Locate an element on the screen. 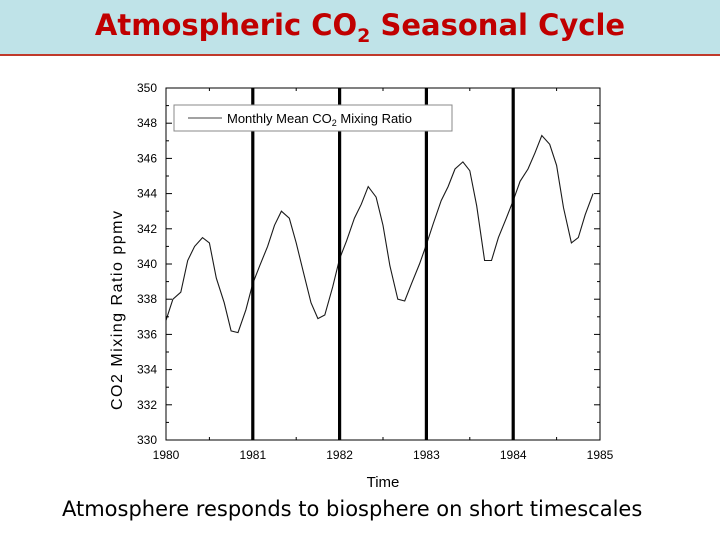 The width and height of the screenshot is (720, 540). y-tick-label: 334 is located at coordinates (147, 370).